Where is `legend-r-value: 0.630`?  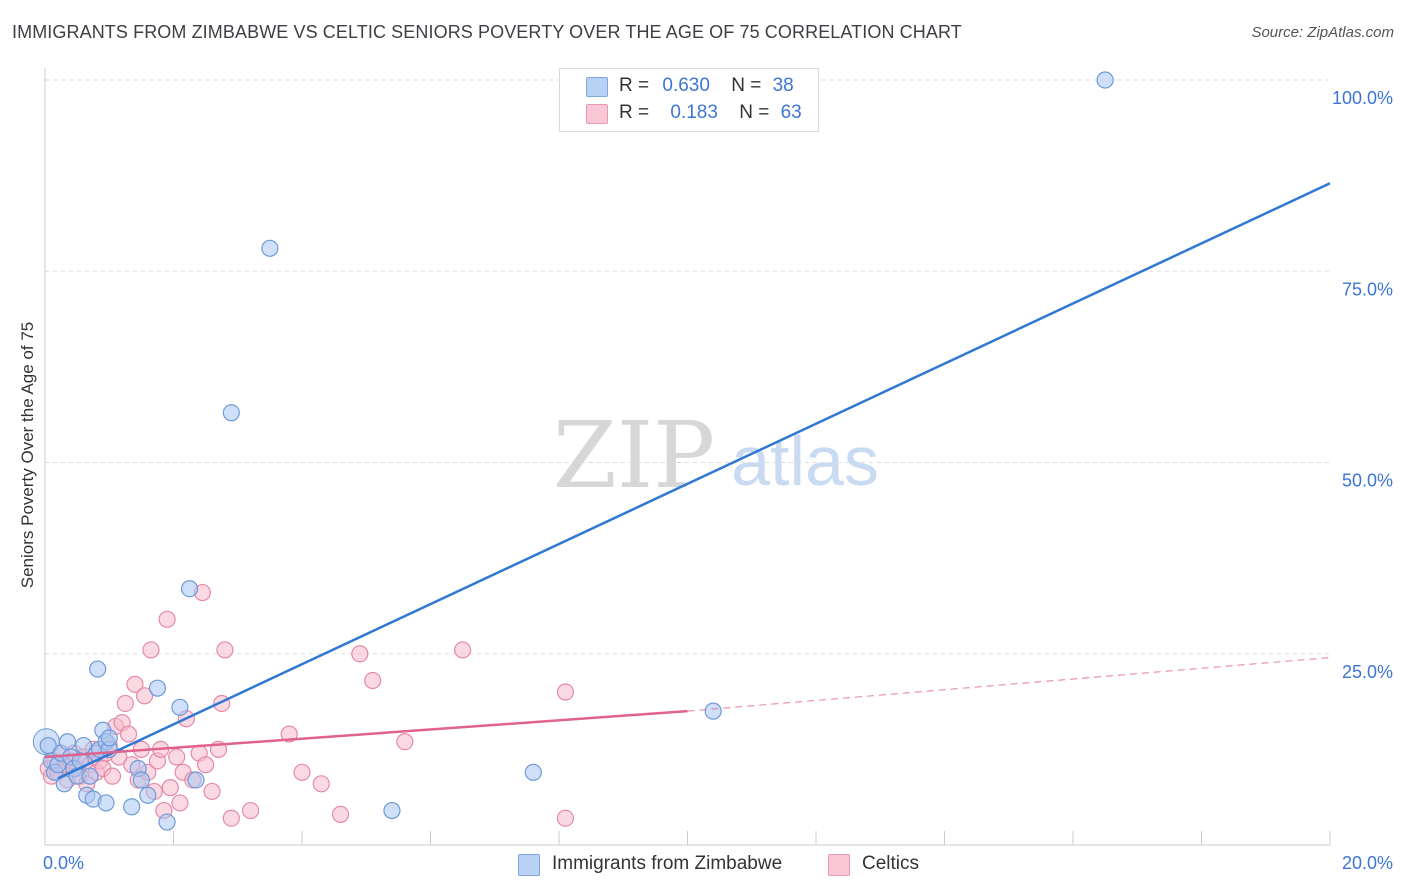 legend-r-value: 0.630 is located at coordinates (686, 85).